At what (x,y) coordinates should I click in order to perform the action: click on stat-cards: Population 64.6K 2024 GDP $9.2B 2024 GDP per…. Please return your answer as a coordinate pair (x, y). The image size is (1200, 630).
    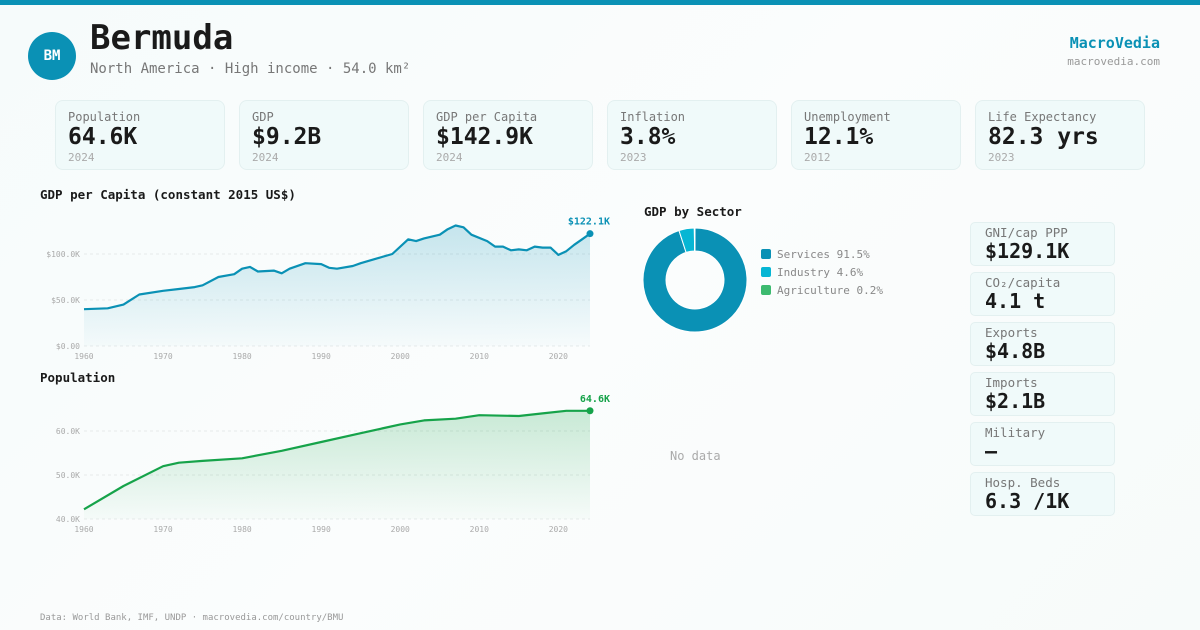
    Looking at the image, I should click on (600, 135).